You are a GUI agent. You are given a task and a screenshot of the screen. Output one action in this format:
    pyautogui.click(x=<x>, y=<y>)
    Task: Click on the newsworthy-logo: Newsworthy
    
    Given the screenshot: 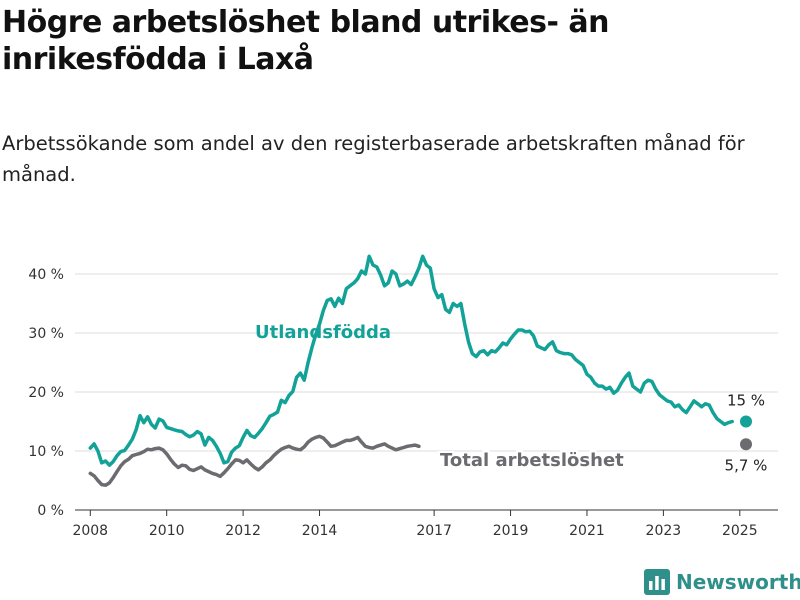 What is the action you would take?
    pyautogui.click(x=722, y=582)
    